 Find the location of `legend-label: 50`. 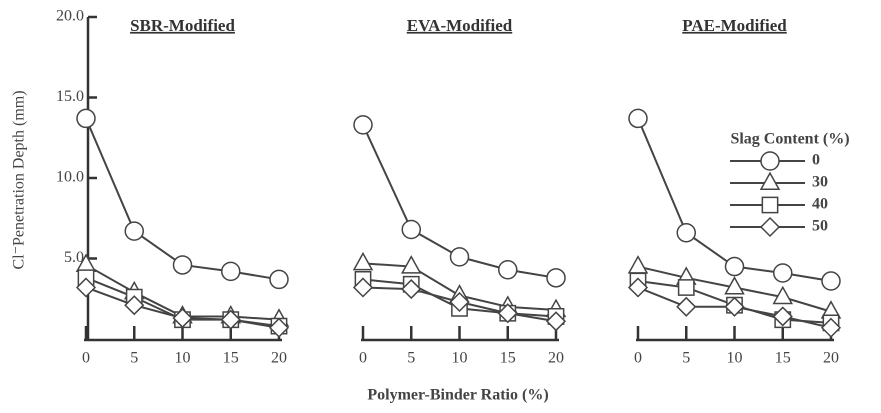

legend-label: 50 is located at coordinates (820, 226).